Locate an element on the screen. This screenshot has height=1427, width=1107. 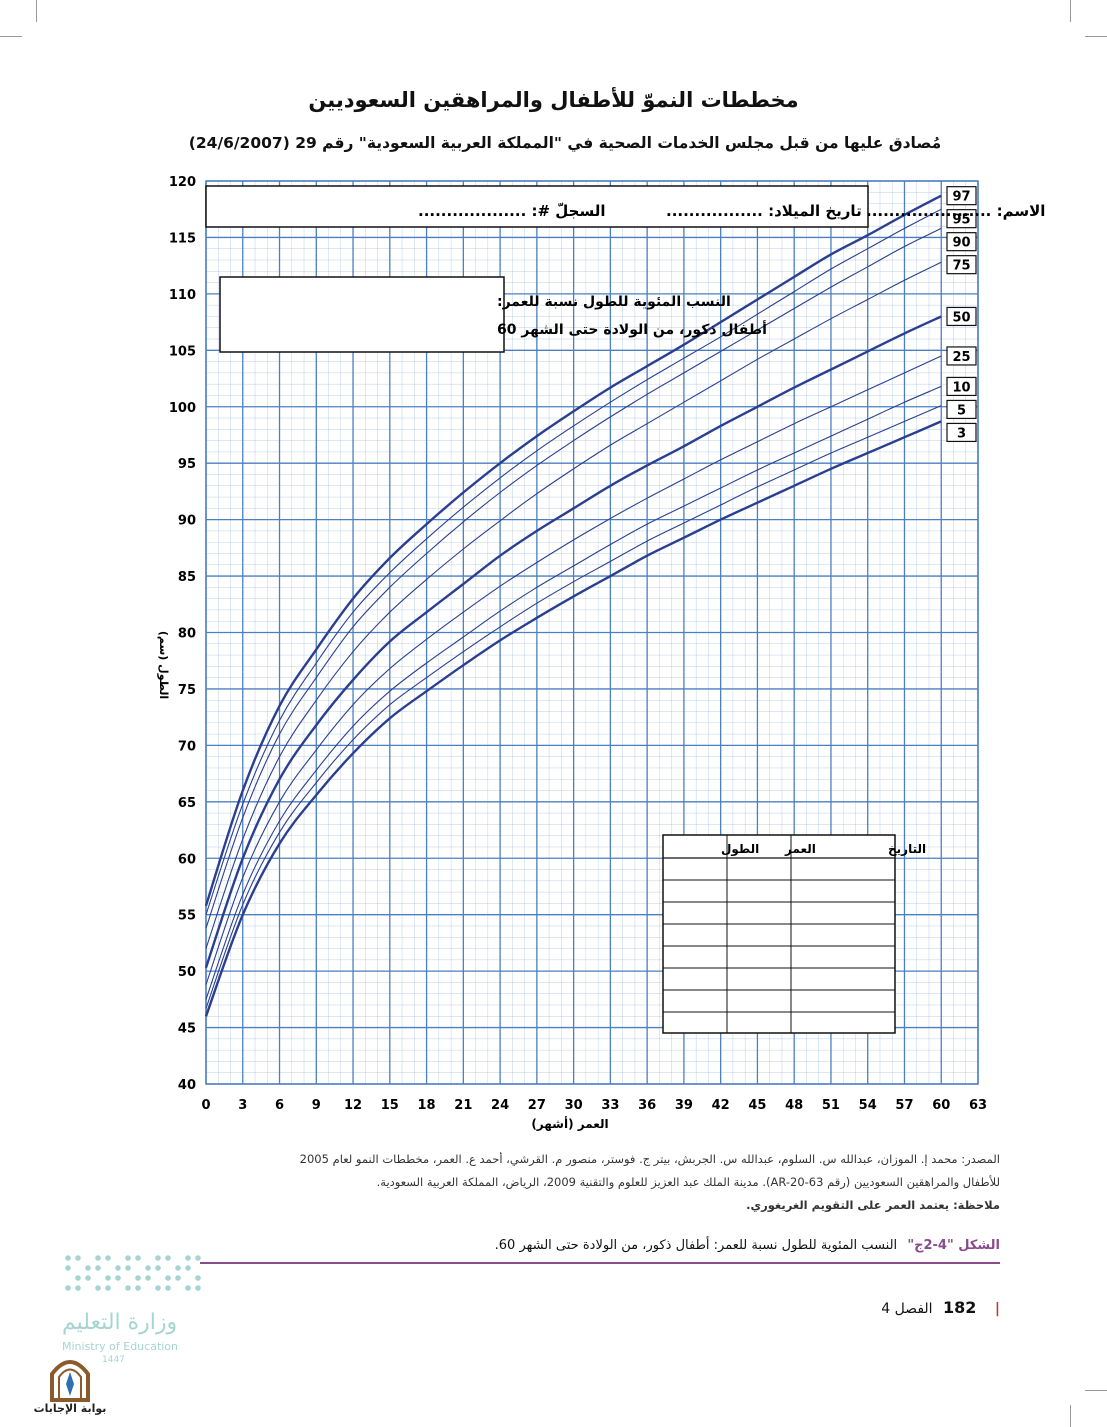
percentile-label-text: 3 is located at coordinates (961, 433).